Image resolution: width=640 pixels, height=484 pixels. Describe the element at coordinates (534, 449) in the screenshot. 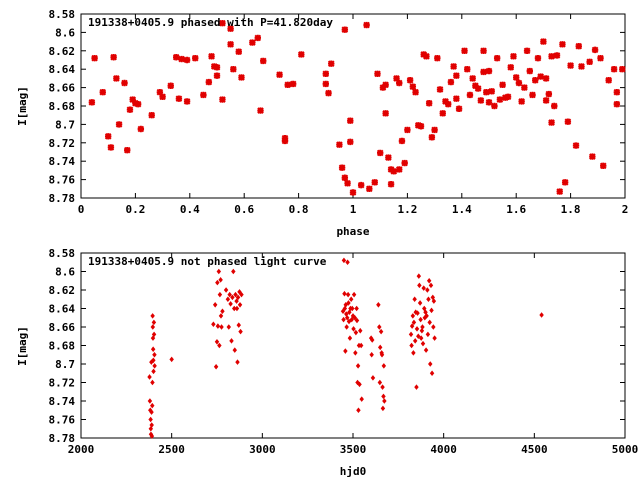

I see `x-tick-label: 4500` at that location.